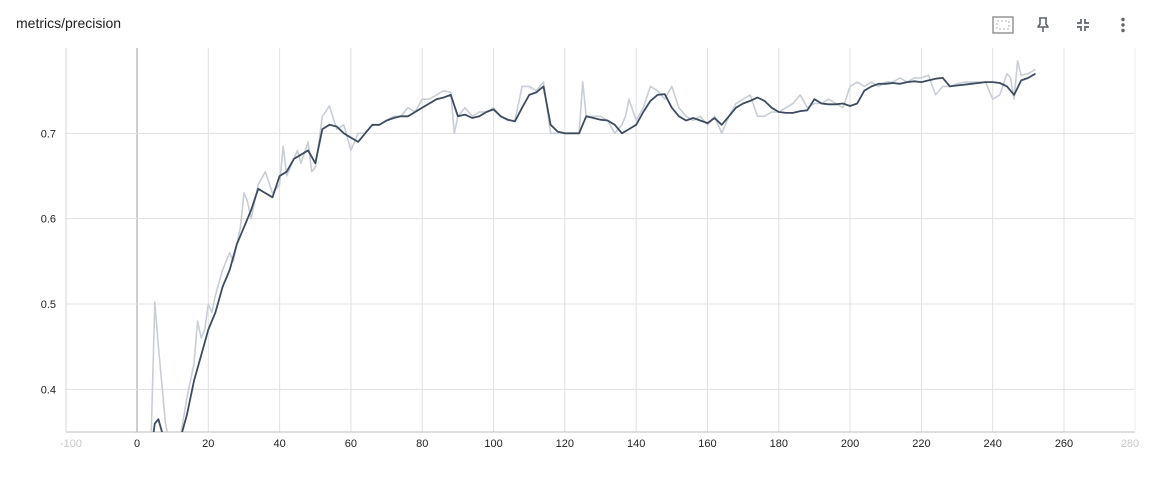 This screenshot has height=478, width=1151. What do you see at coordinates (636, 444) in the screenshot?
I see `x-tick-label: 140` at bounding box center [636, 444].